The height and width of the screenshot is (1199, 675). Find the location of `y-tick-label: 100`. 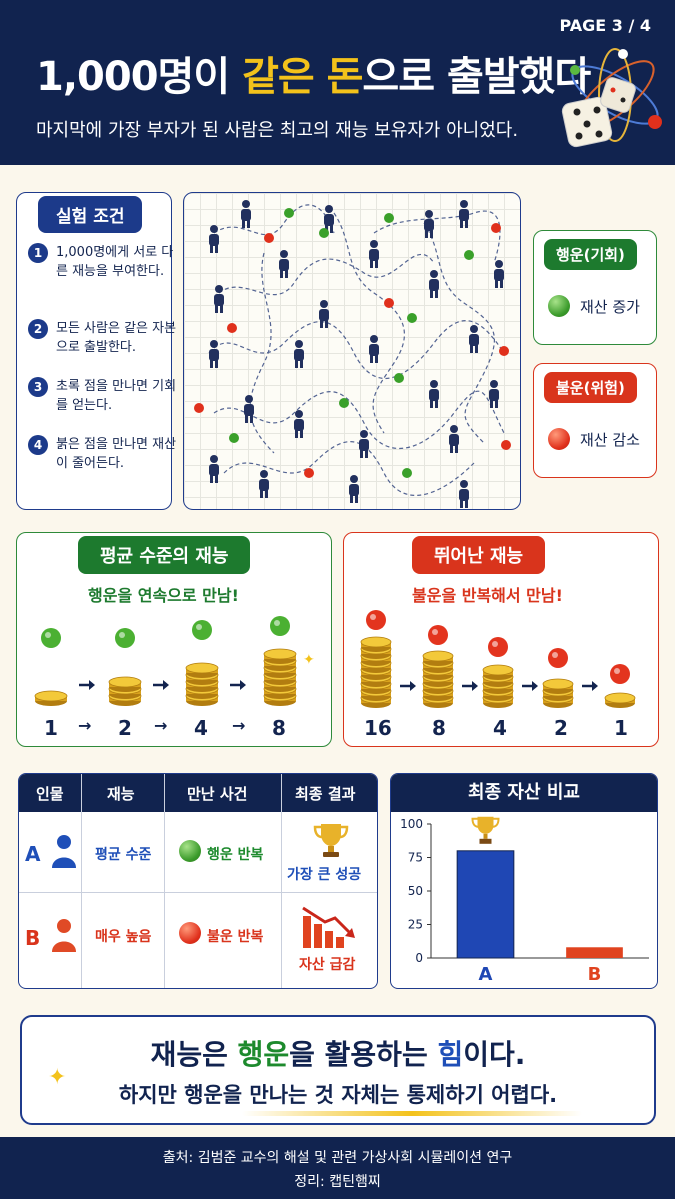

y-tick-label: 100 is located at coordinates (411, 824).